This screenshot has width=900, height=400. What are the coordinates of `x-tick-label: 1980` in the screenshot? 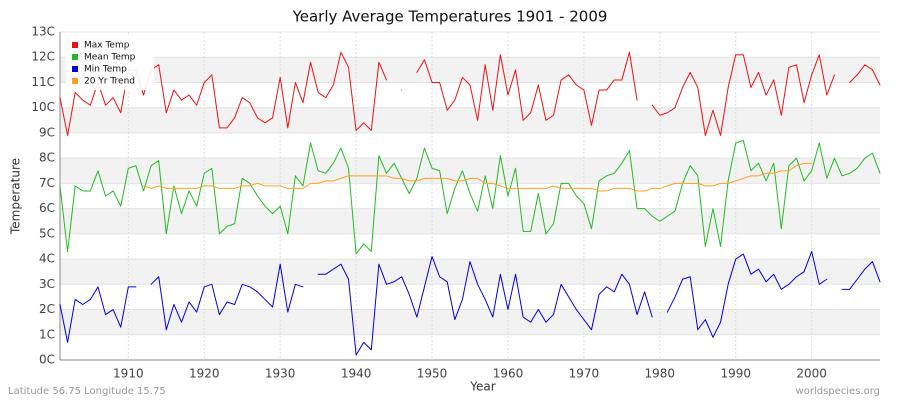 It's located at (660, 374).